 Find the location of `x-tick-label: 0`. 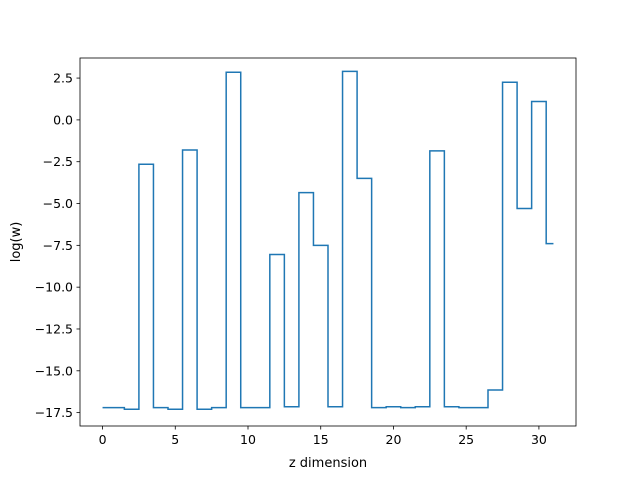

x-tick-label: 0 is located at coordinates (103, 439).